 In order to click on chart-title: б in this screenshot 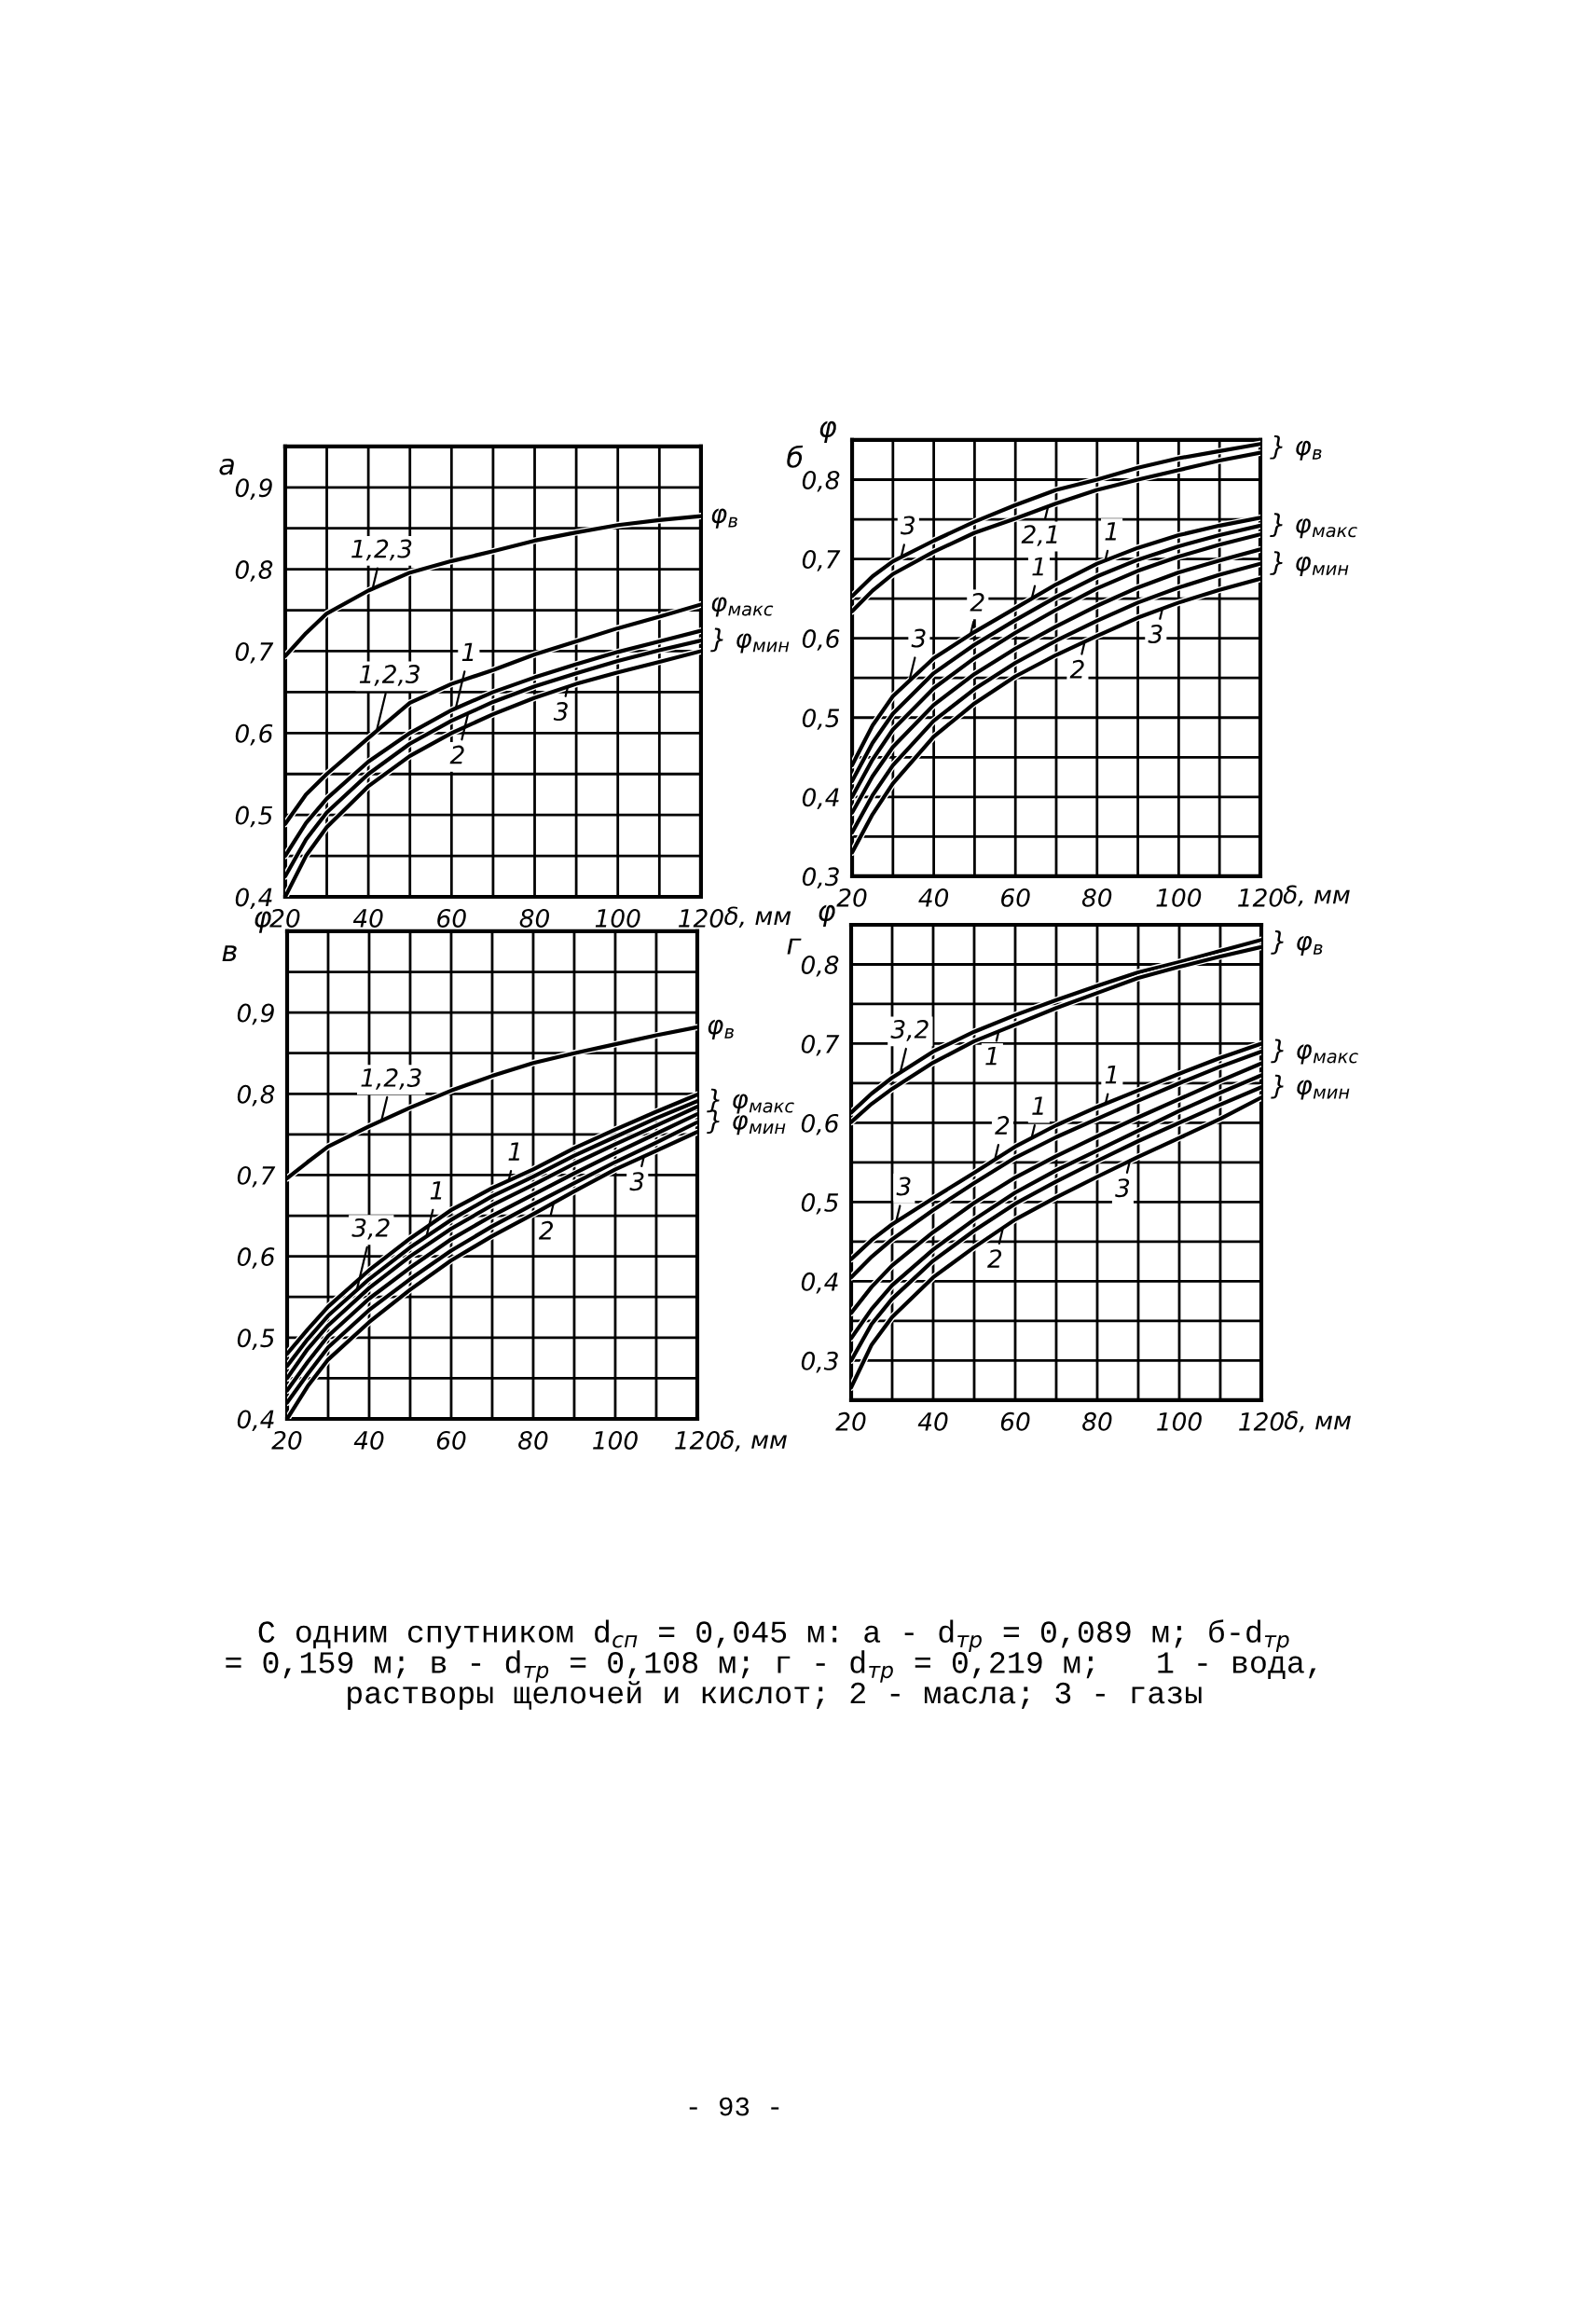, I will do `click(795, 456)`.